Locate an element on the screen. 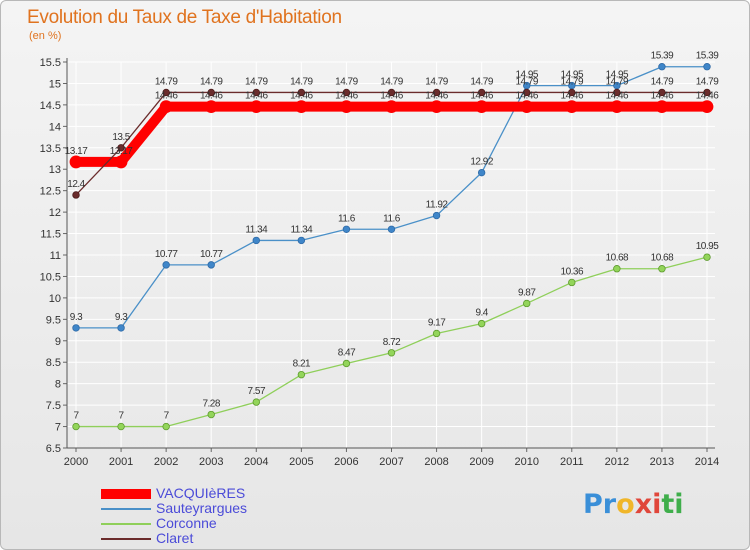 Image resolution: width=750 pixels, height=550 pixels. legend-item: Sauteyrargues is located at coordinates (211, 508).